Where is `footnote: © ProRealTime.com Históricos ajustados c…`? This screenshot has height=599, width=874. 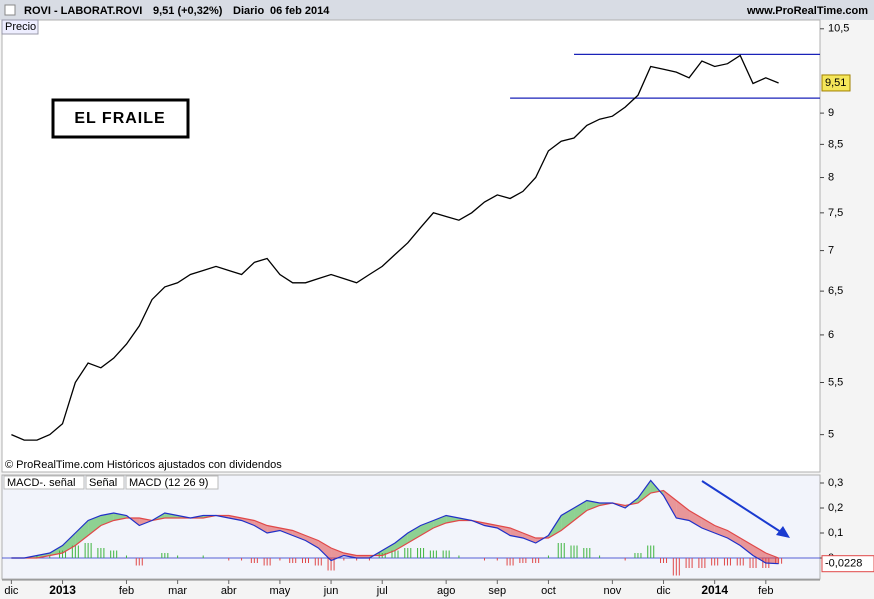
footnote: © ProRealTime.com Históricos ajustados c… is located at coordinates (143, 465).